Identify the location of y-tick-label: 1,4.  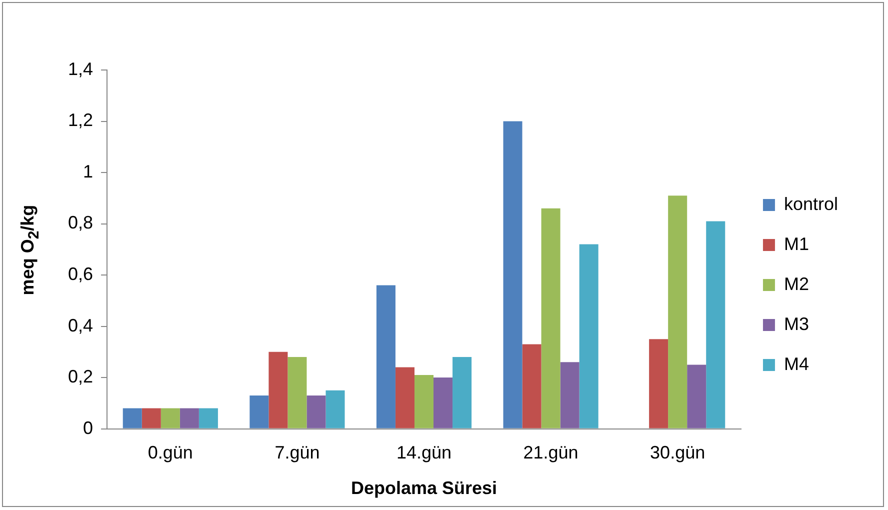
(81, 68).